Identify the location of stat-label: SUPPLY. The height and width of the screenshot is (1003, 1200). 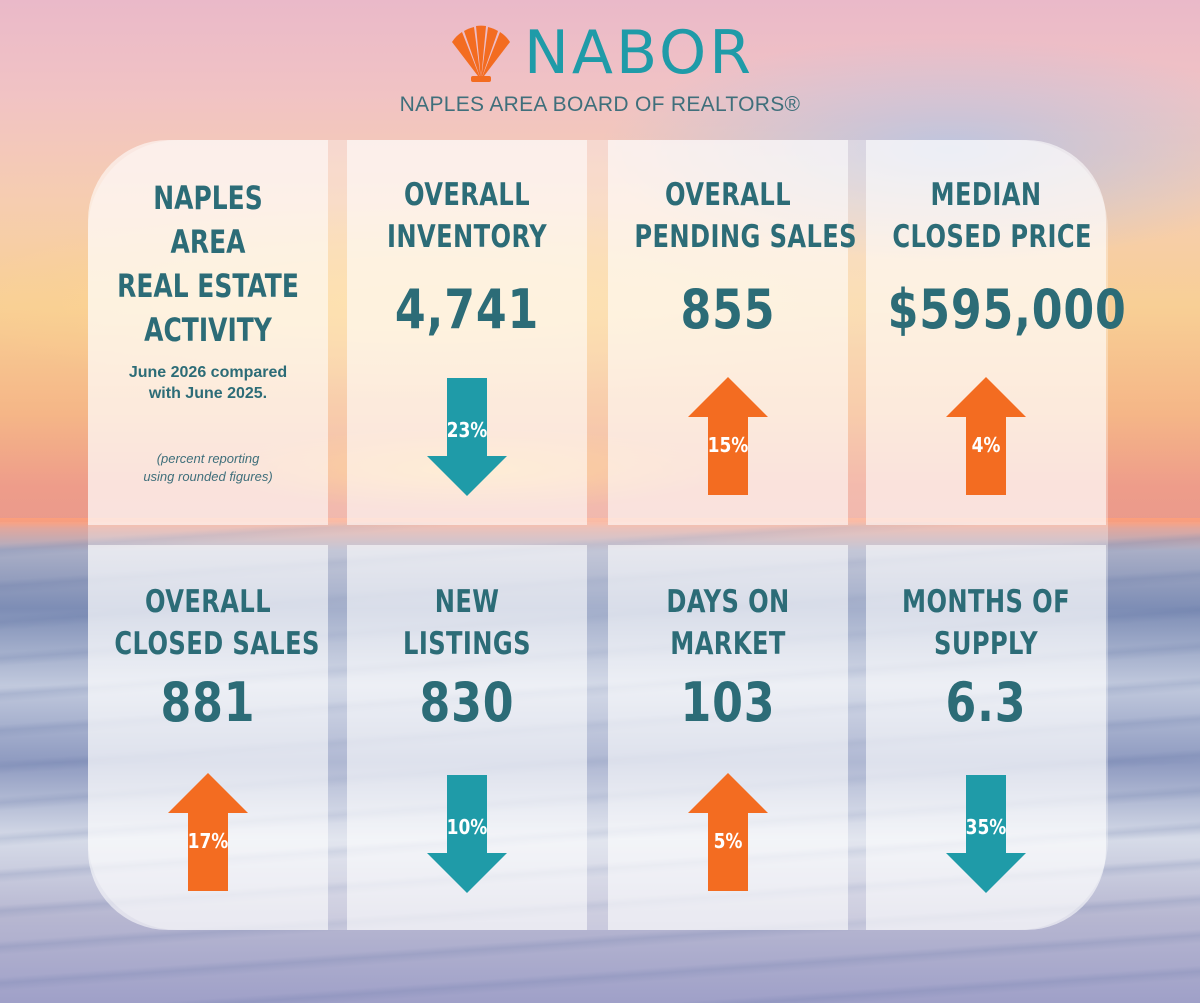
(986, 644).